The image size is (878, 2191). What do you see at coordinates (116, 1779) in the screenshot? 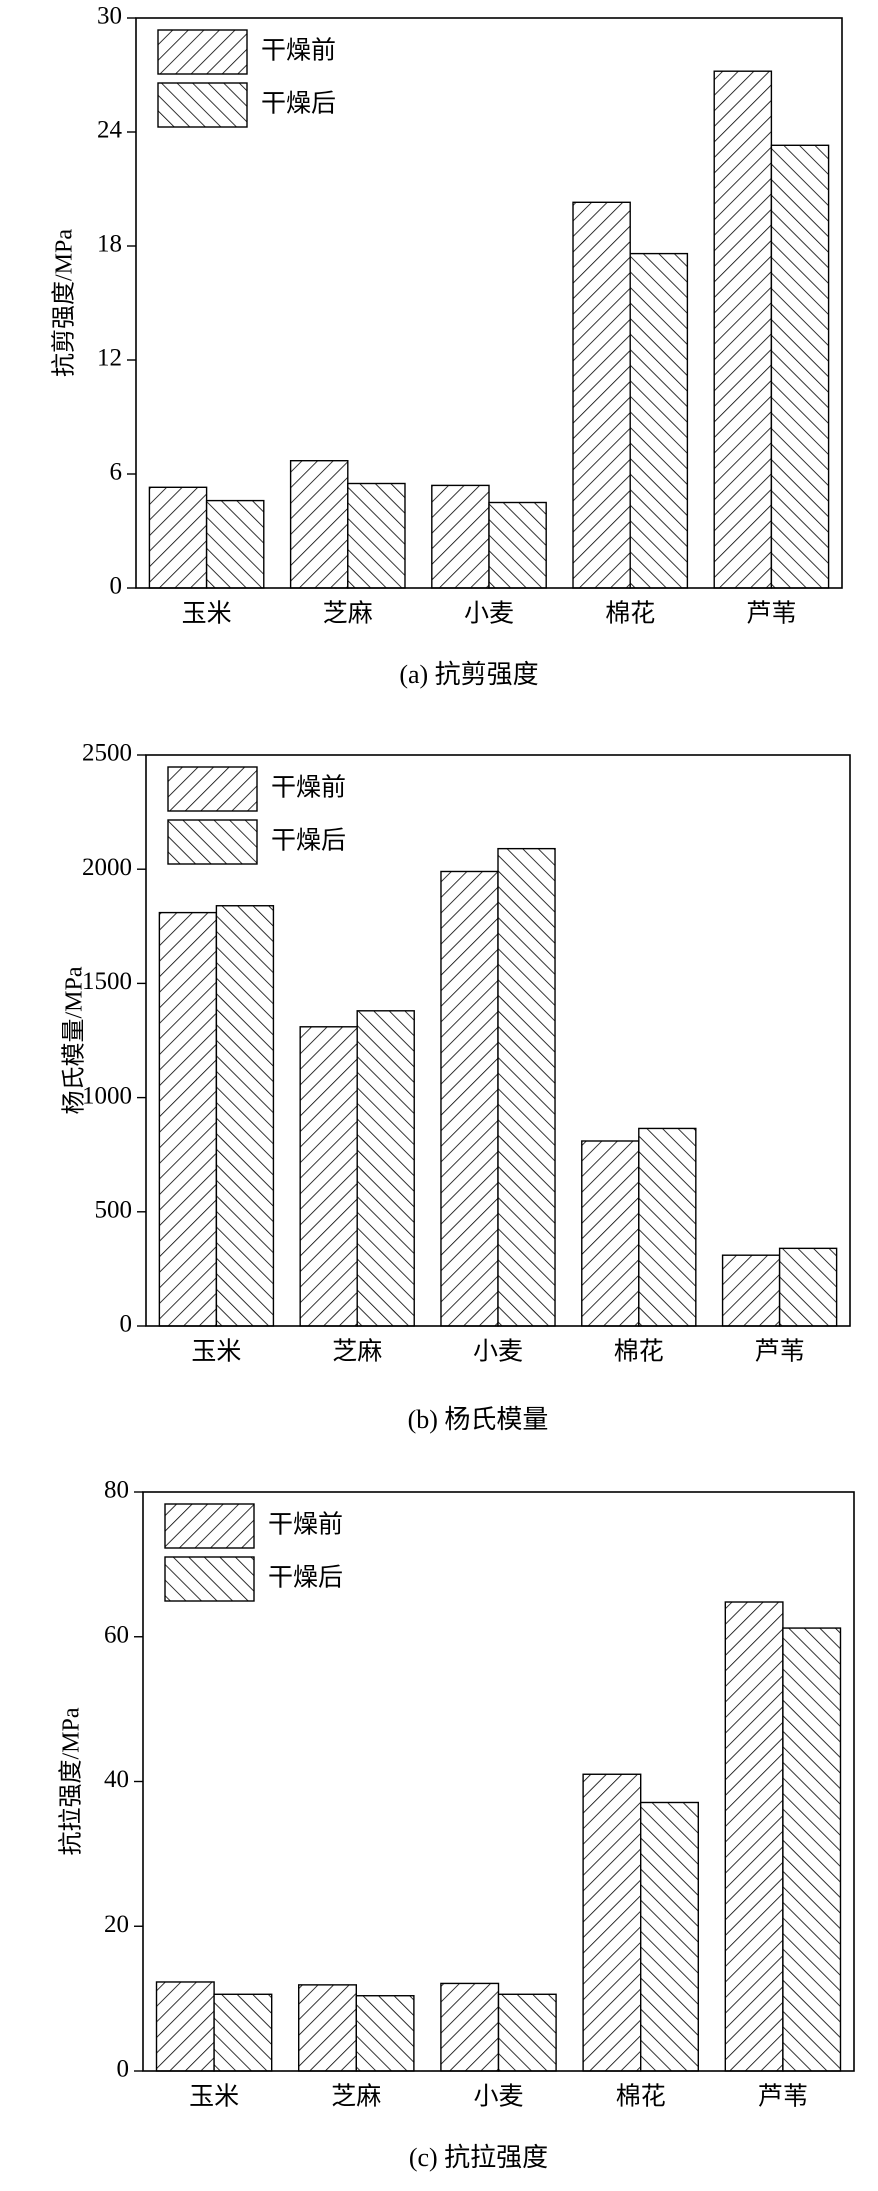
I see `y-tick-label: 40` at bounding box center [116, 1779].